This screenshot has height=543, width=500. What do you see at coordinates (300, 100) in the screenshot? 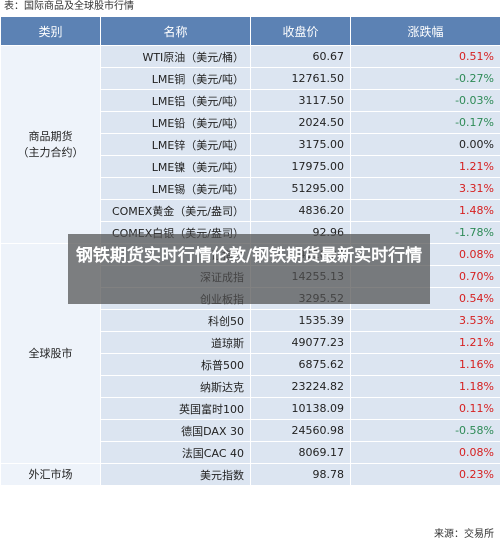
I see `close-price: 3117.50` at bounding box center [300, 100].